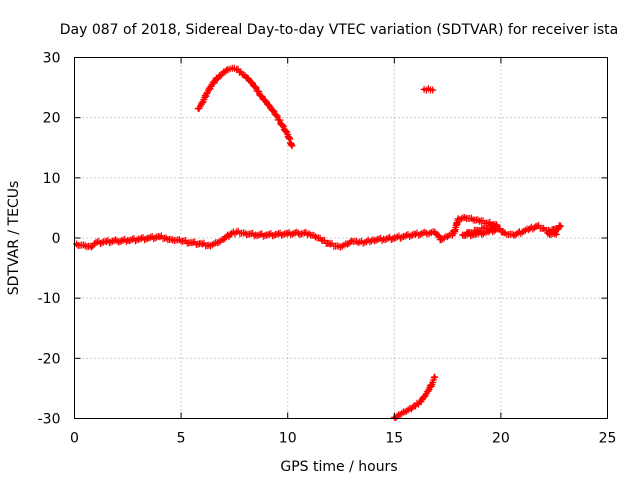 The height and width of the screenshot is (480, 640). What do you see at coordinates (338, 467) in the screenshot?
I see `x-axis-label: GPS time / hours` at bounding box center [338, 467].